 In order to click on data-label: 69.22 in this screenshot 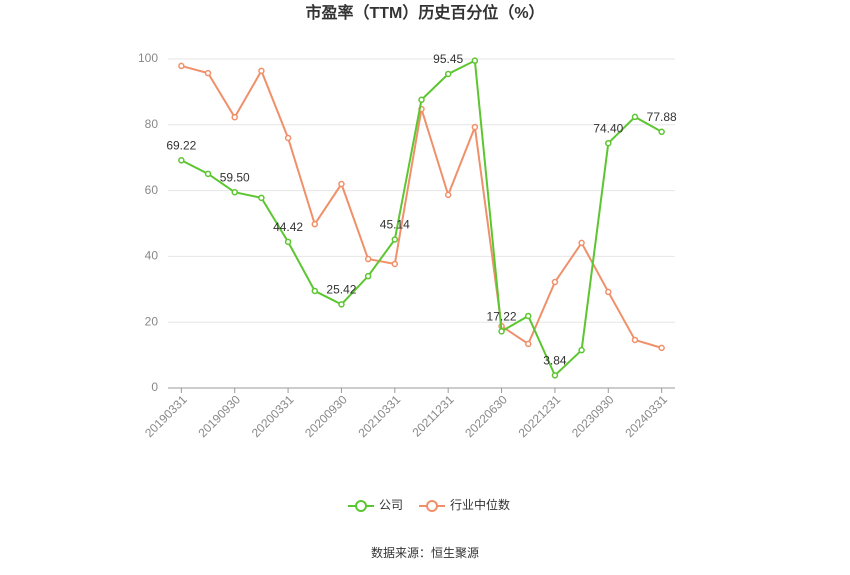, I will do `click(181, 145)`.